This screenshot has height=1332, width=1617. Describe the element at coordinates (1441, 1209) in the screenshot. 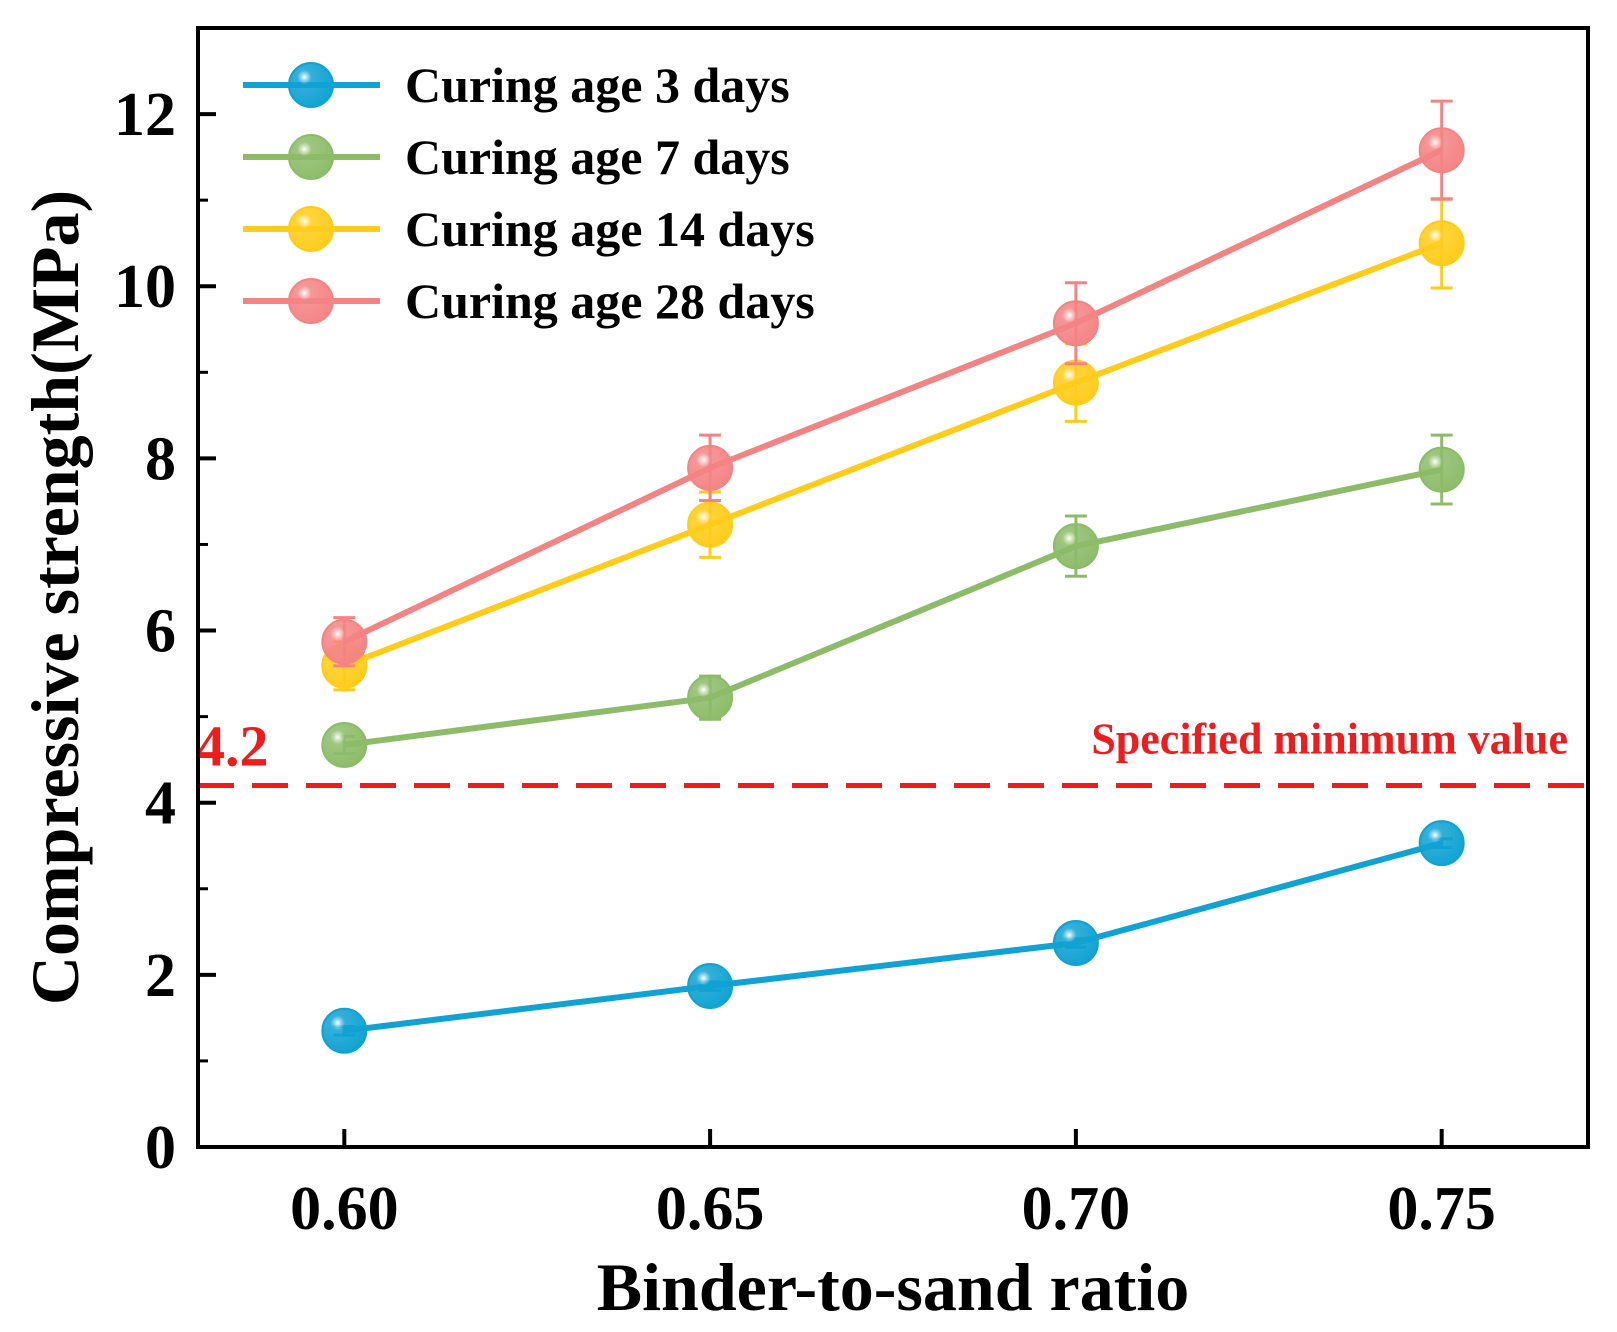

I see `x-tick-label: 0.75` at that location.